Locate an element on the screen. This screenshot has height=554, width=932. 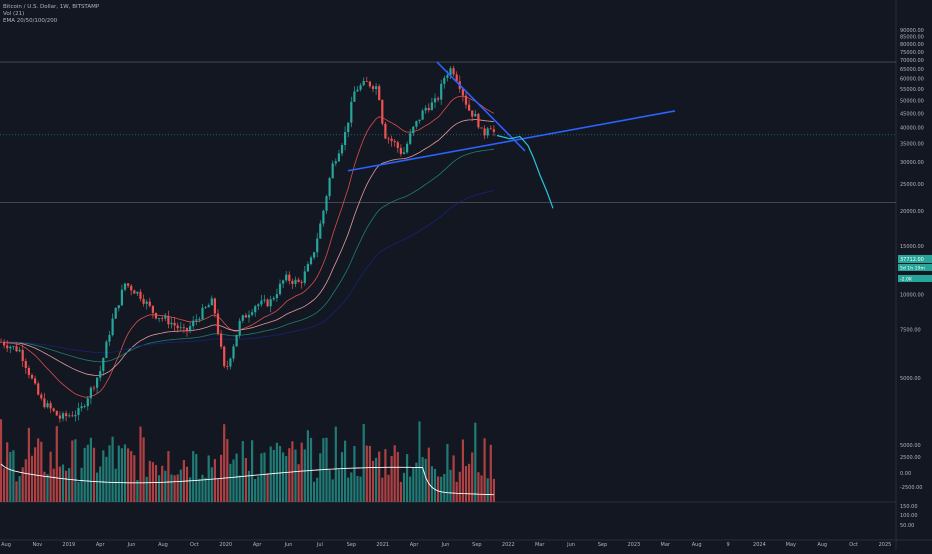
legend-volume: Vol (21) is located at coordinates (13, 14).